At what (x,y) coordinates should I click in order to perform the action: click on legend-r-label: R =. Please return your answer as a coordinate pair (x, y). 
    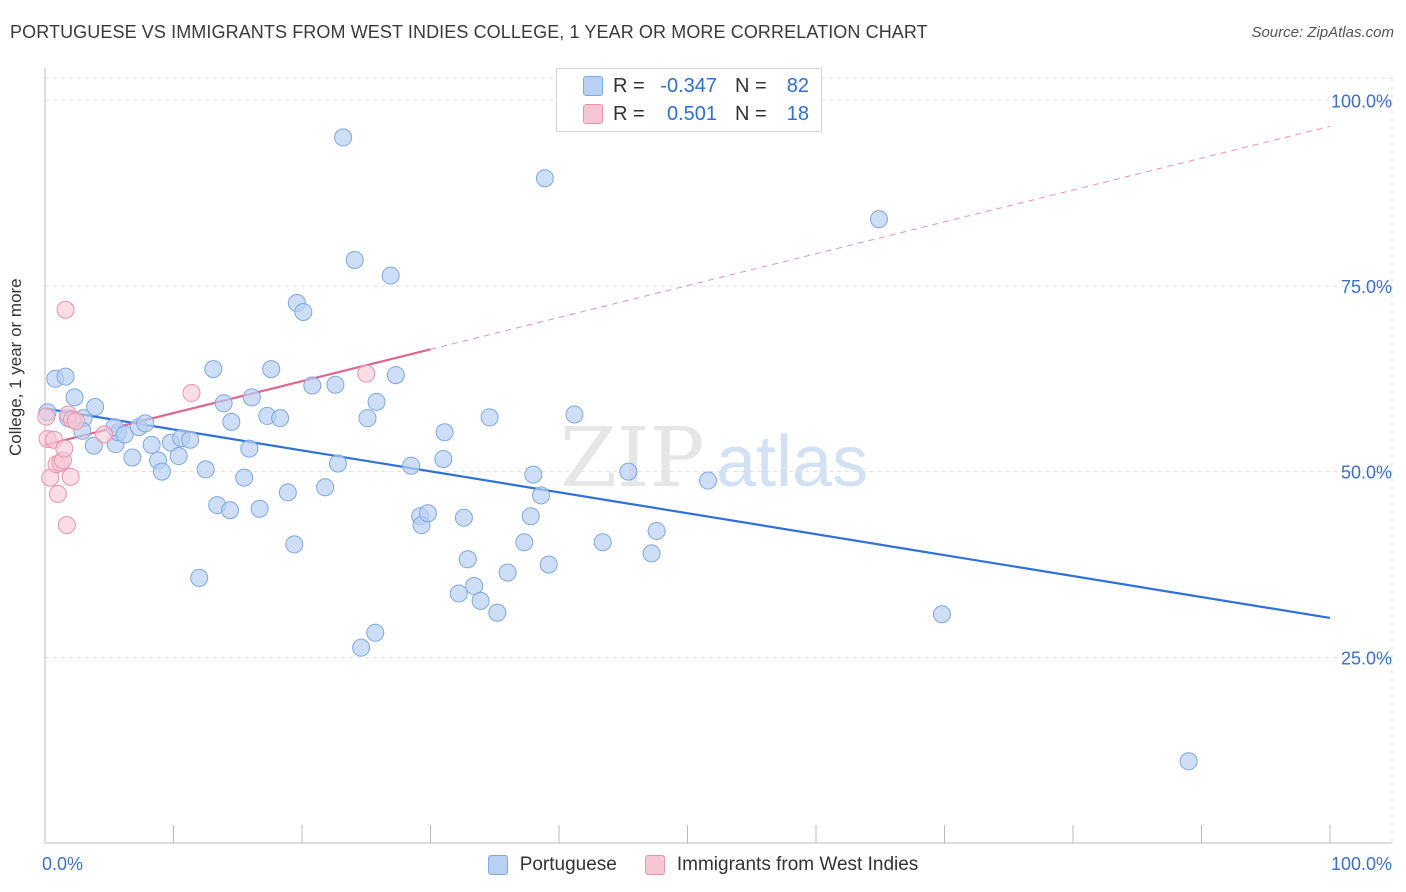
    Looking at the image, I should click on (629, 113).